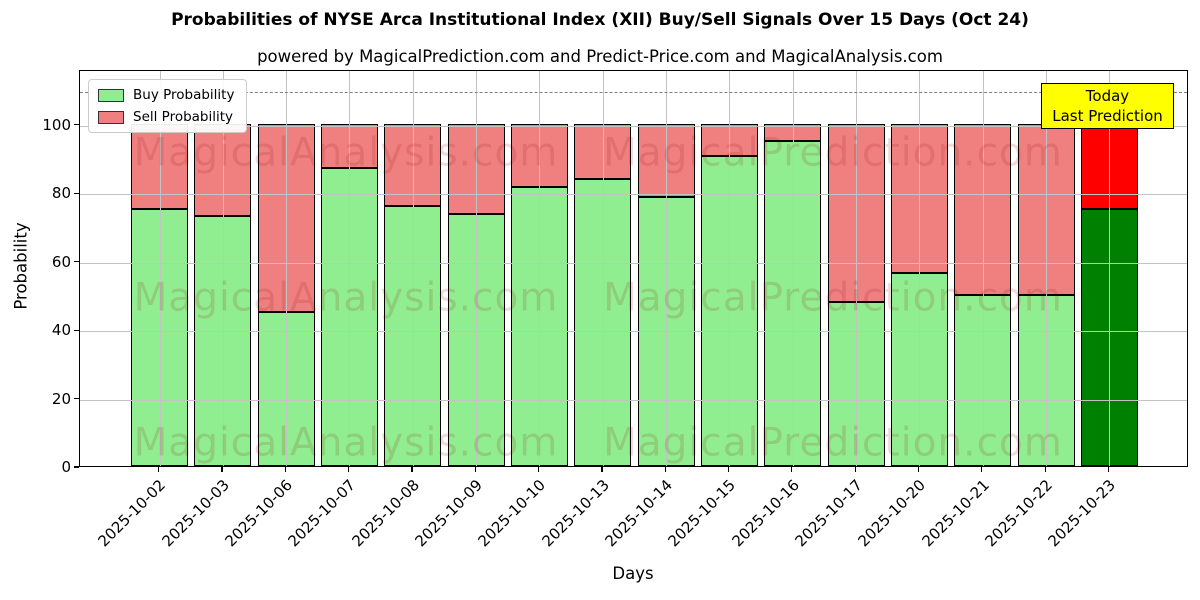 The image size is (1200, 600). What do you see at coordinates (132, 513) in the screenshot?
I see `x-tick-label: 2025-10-02` at bounding box center [132, 513].